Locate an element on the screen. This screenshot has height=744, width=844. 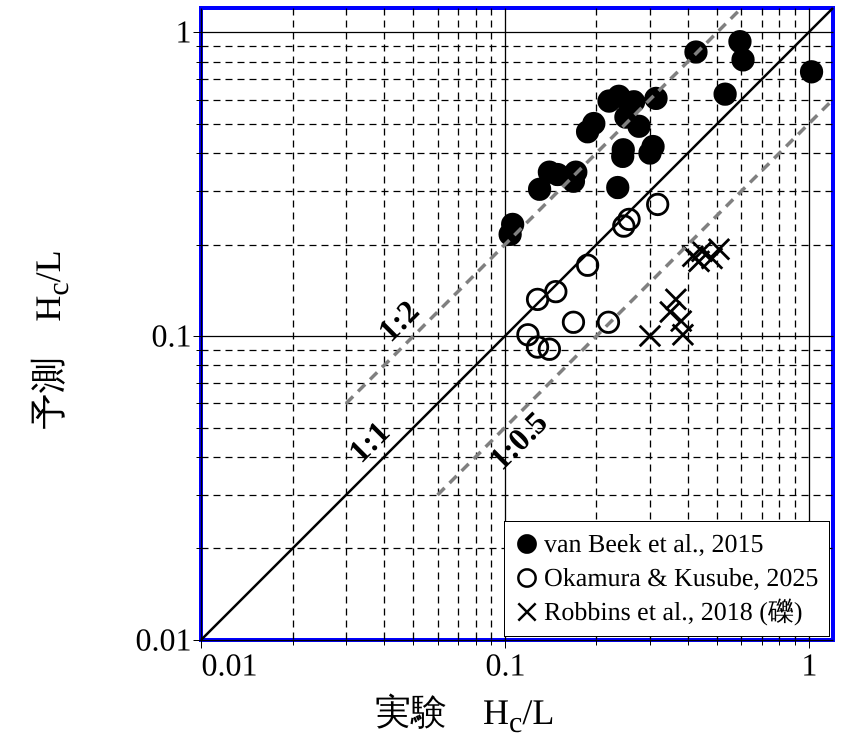
legend-label: van Beek et al., 2015 is located at coordinates (654, 543).